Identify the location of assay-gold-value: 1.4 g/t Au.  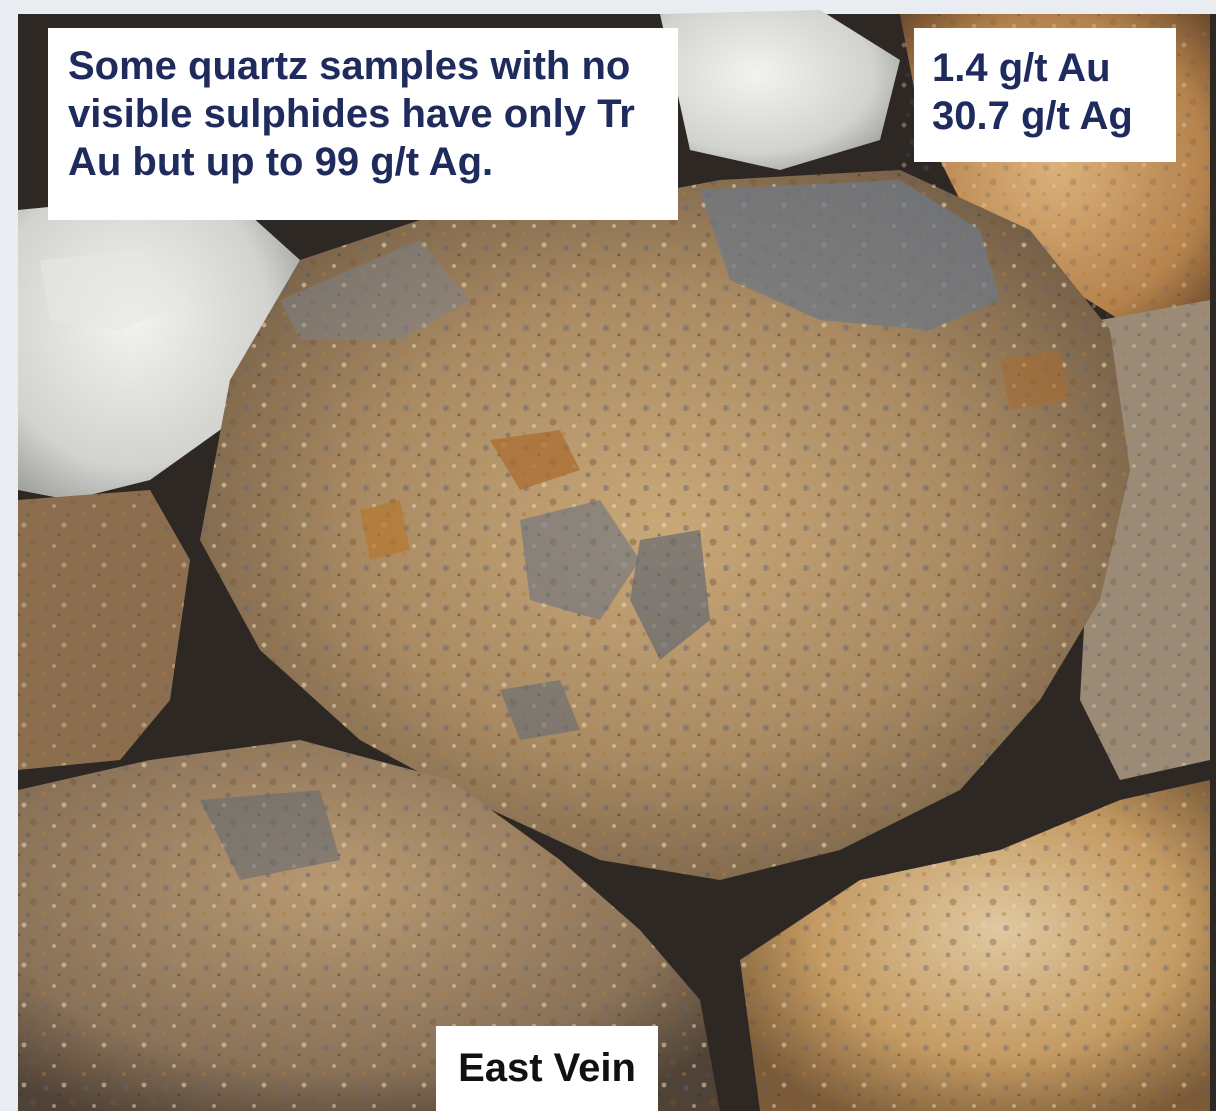
(1021, 68).